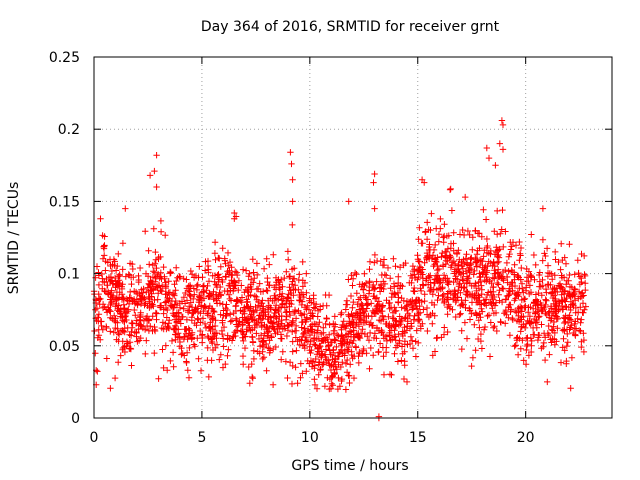 Image resolution: width=640 pixels, height=480 pixels. Describe the element at coordinates (64, 58) in the screenshot. I see `y-tick-label: 0.25` at that location.